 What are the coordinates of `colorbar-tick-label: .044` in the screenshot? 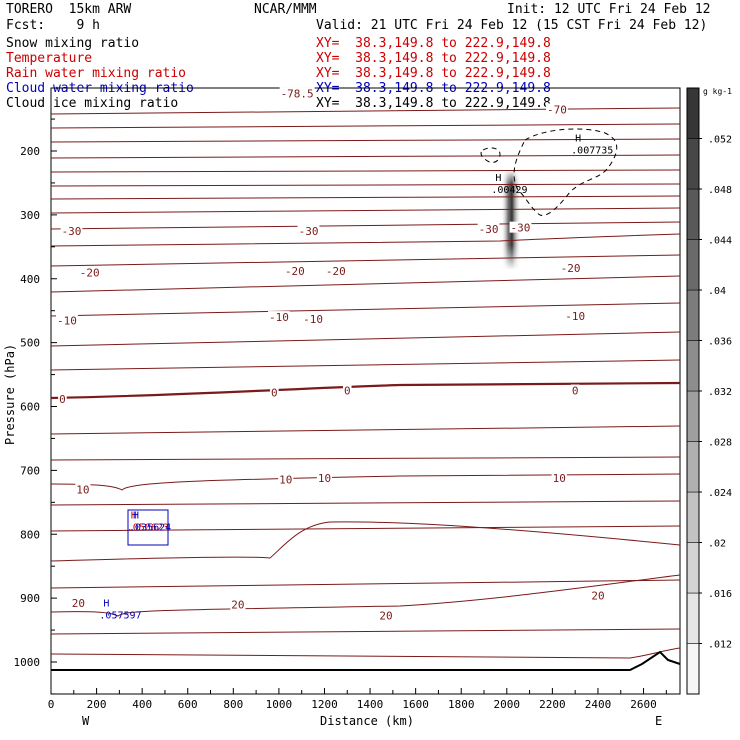 It's located at (720, 241).